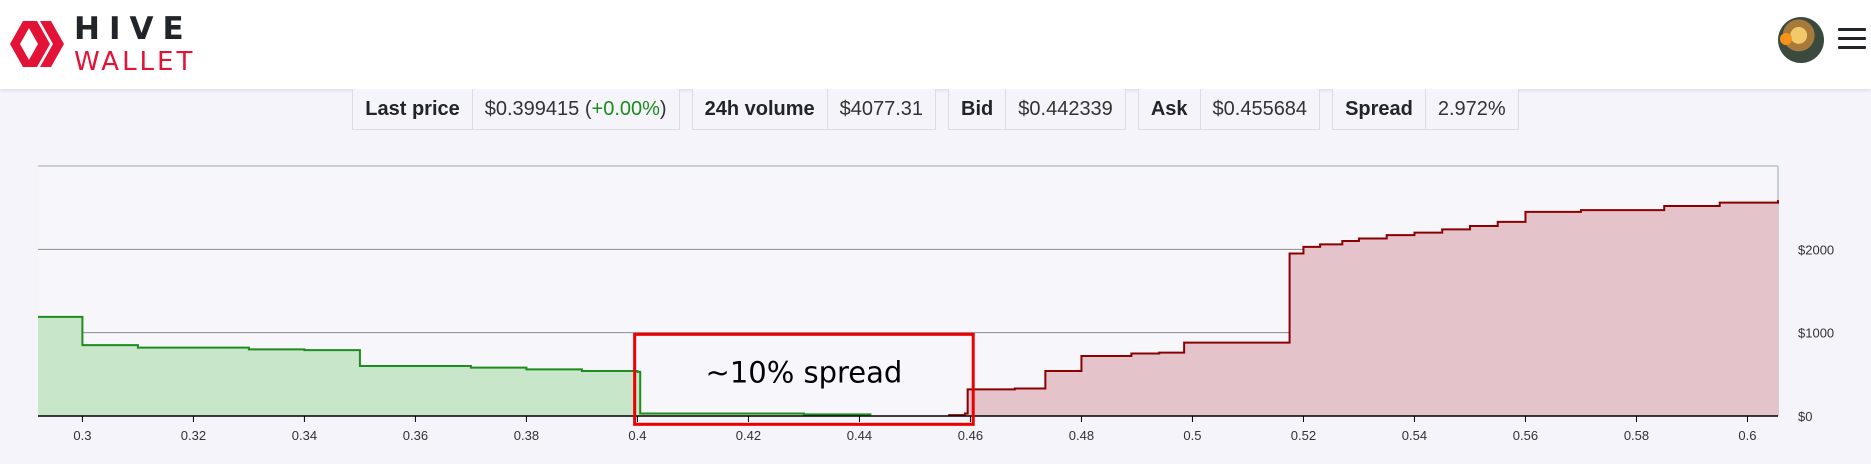  I want to click on spread-label: Spread, so click(1379, 109).